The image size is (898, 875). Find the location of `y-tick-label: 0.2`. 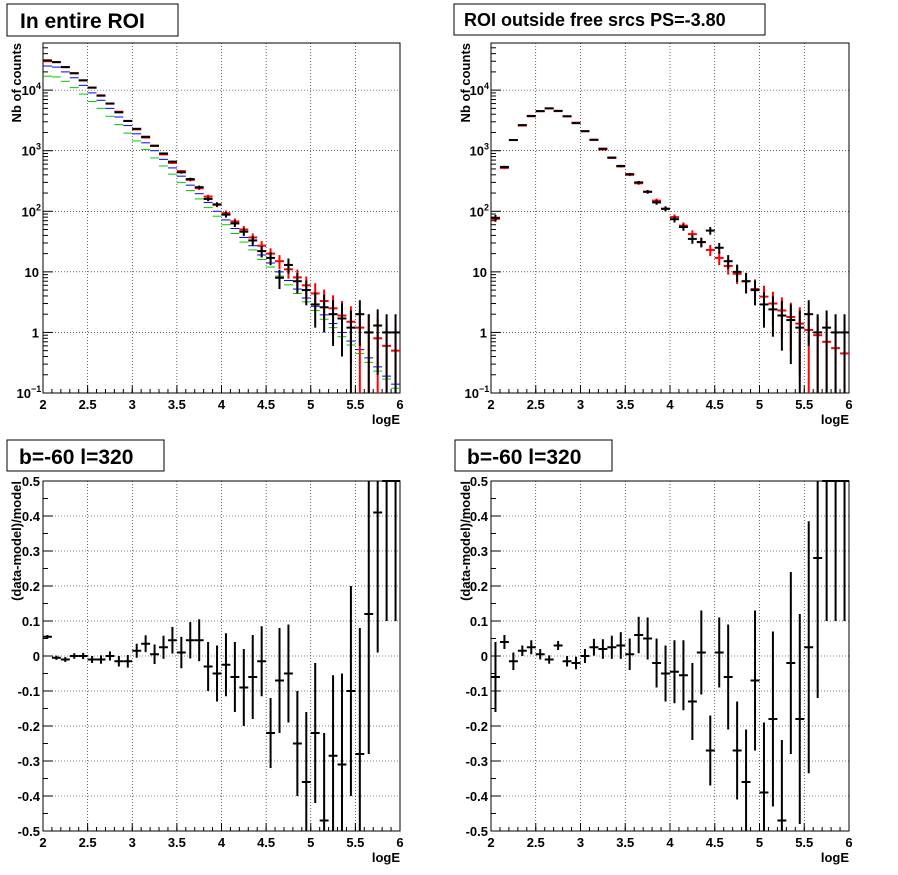

y-tick-label: 0.2 is located at coordinates (31, 586).